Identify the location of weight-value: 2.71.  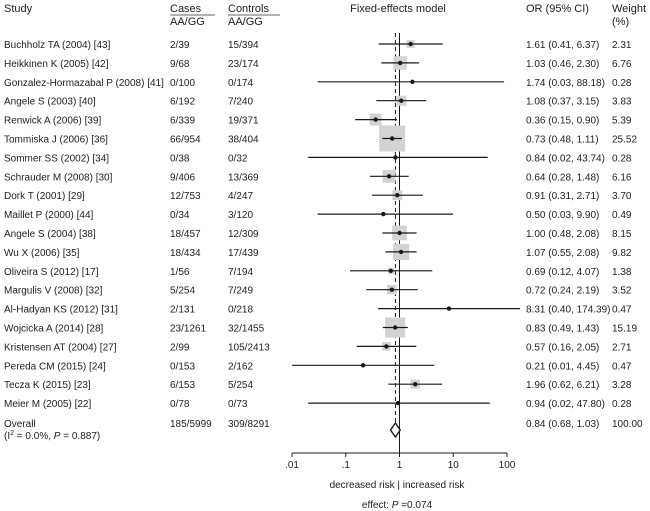
(622, 347).